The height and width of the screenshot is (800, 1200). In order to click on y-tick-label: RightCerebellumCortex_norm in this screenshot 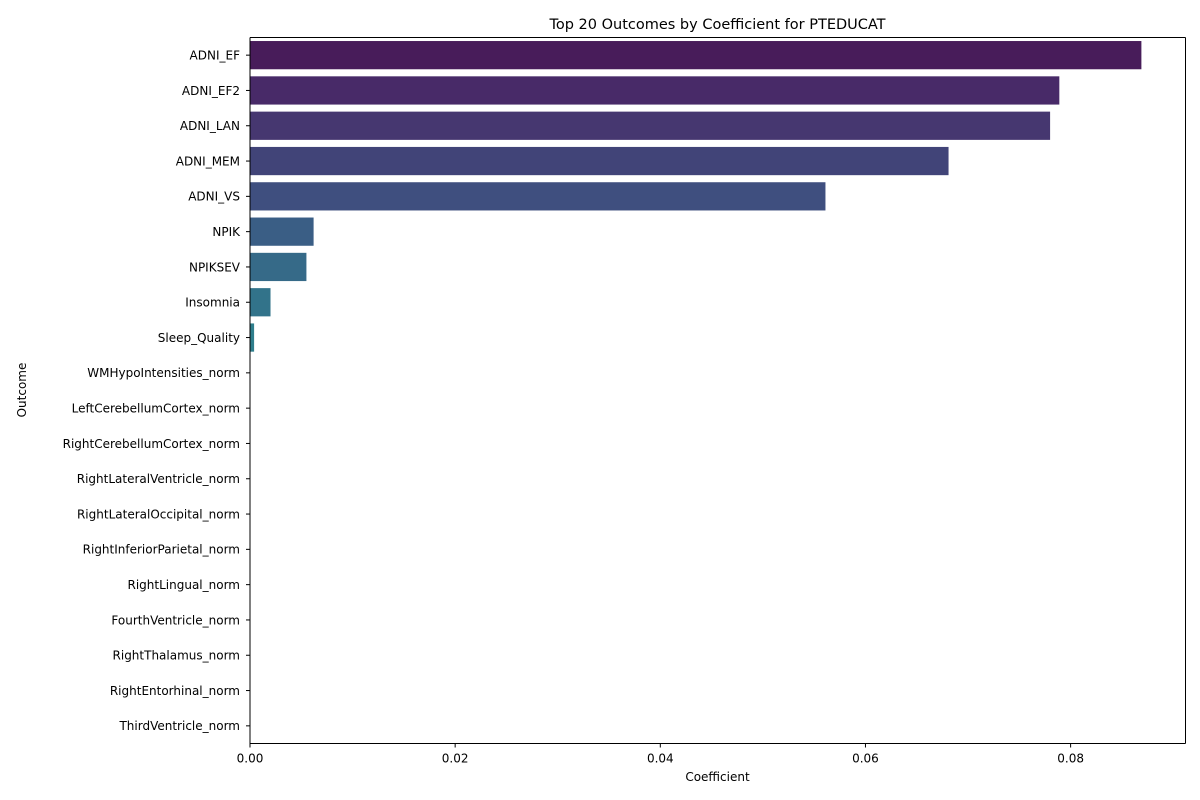, I will do `click(151, 444)`.